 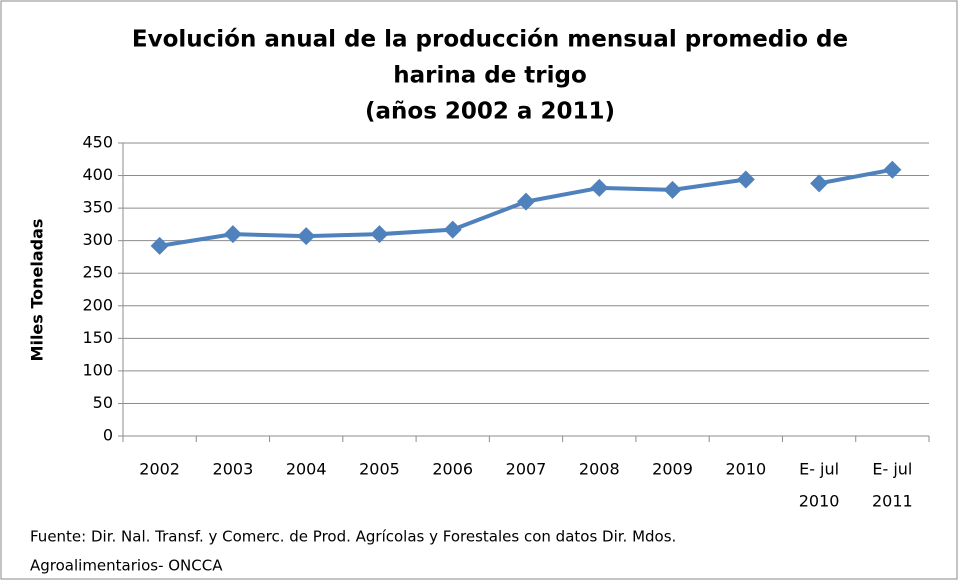 What do you see at coordinates (452, 469) in the screenshot?
I see `x-tick-label: 2006` at bounding box center [452, 469].